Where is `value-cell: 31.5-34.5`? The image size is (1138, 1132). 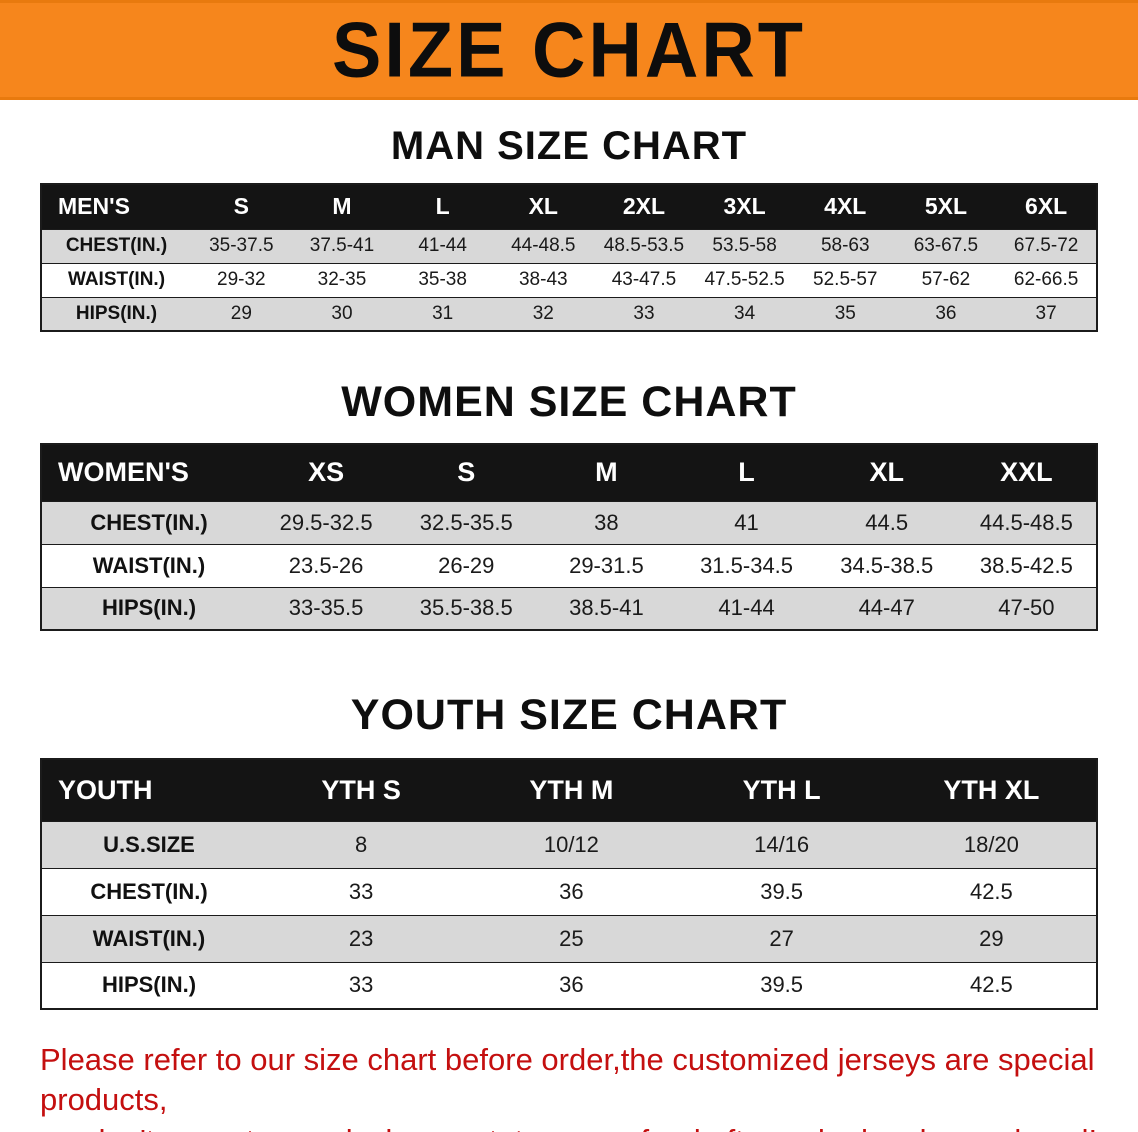 value-cell: 31.5-34.5 is located at coordinates (747, 565).